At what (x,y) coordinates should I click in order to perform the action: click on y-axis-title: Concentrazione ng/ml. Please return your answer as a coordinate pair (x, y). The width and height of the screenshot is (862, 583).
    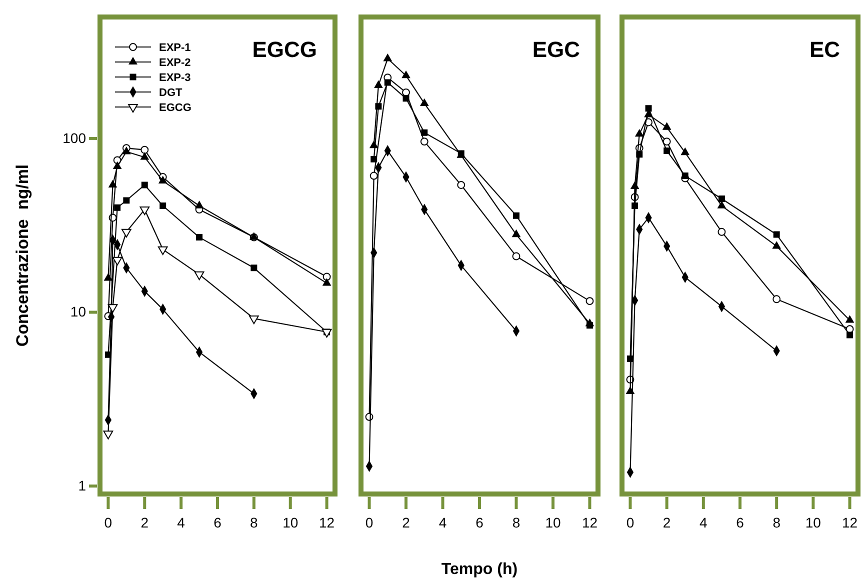
    Looking at the image, I should click on (22, 255).